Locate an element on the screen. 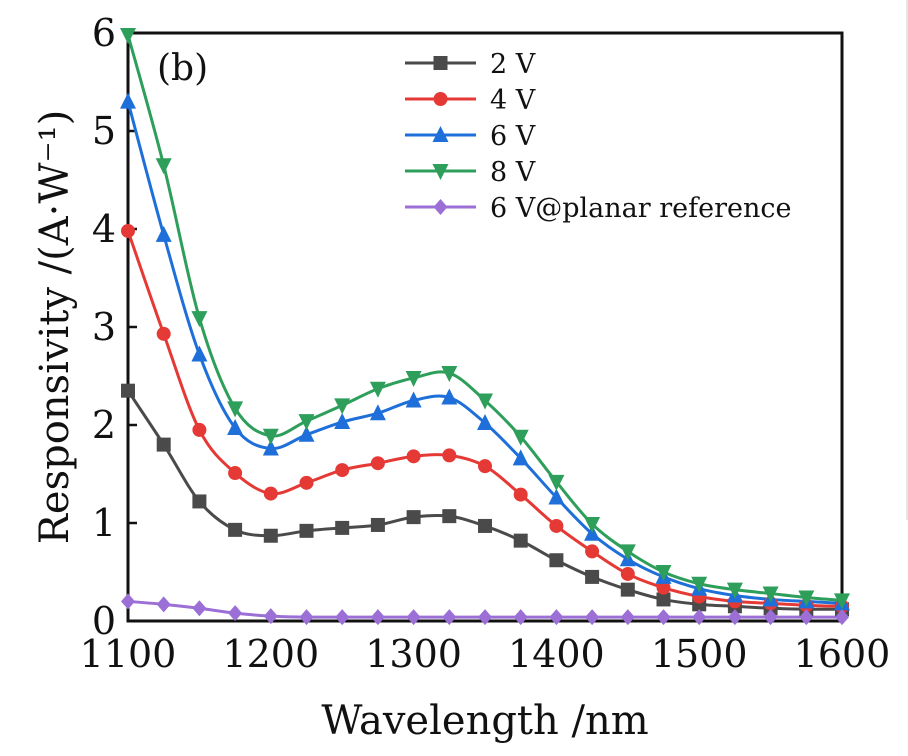 The height and width of the screenshot is (756, 908). x-tick-label: 1500 is located at coordinates (699, 654).